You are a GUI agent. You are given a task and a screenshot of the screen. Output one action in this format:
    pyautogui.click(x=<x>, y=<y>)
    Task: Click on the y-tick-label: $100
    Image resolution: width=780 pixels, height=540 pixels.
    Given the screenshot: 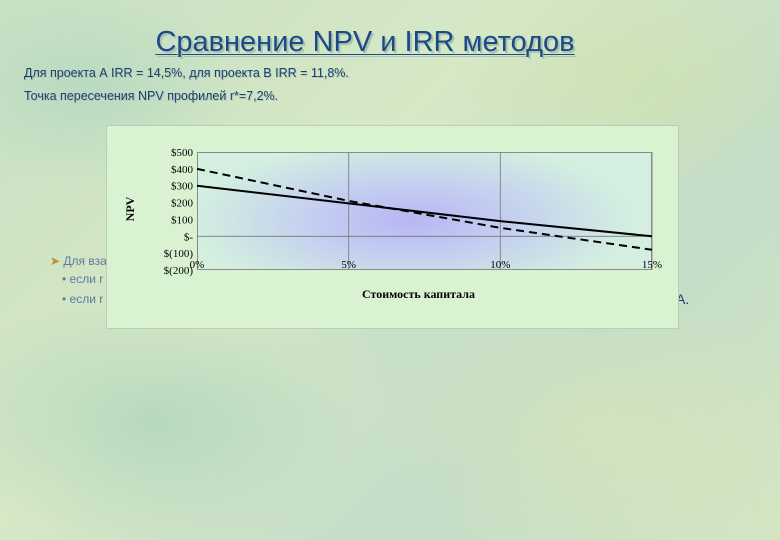 What is the action you would take?
    pyautogui.click(x=182, y=220)
    